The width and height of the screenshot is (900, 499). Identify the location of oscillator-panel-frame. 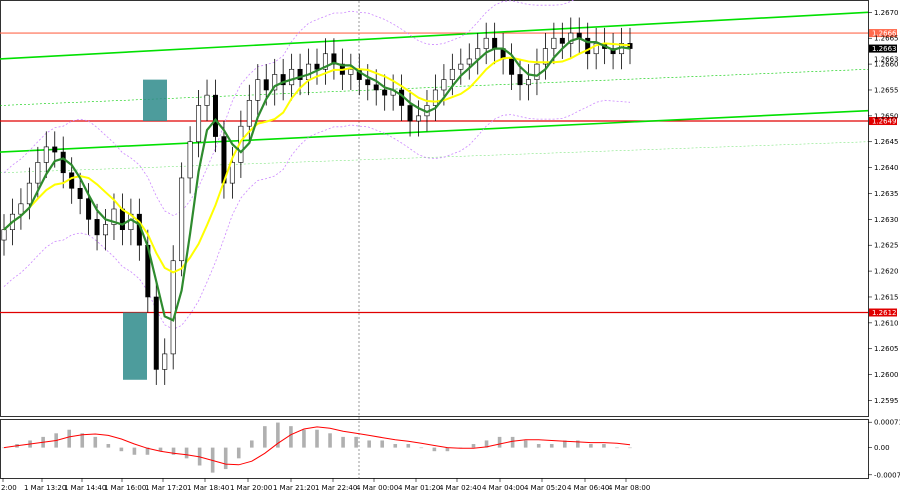
(434, 449).